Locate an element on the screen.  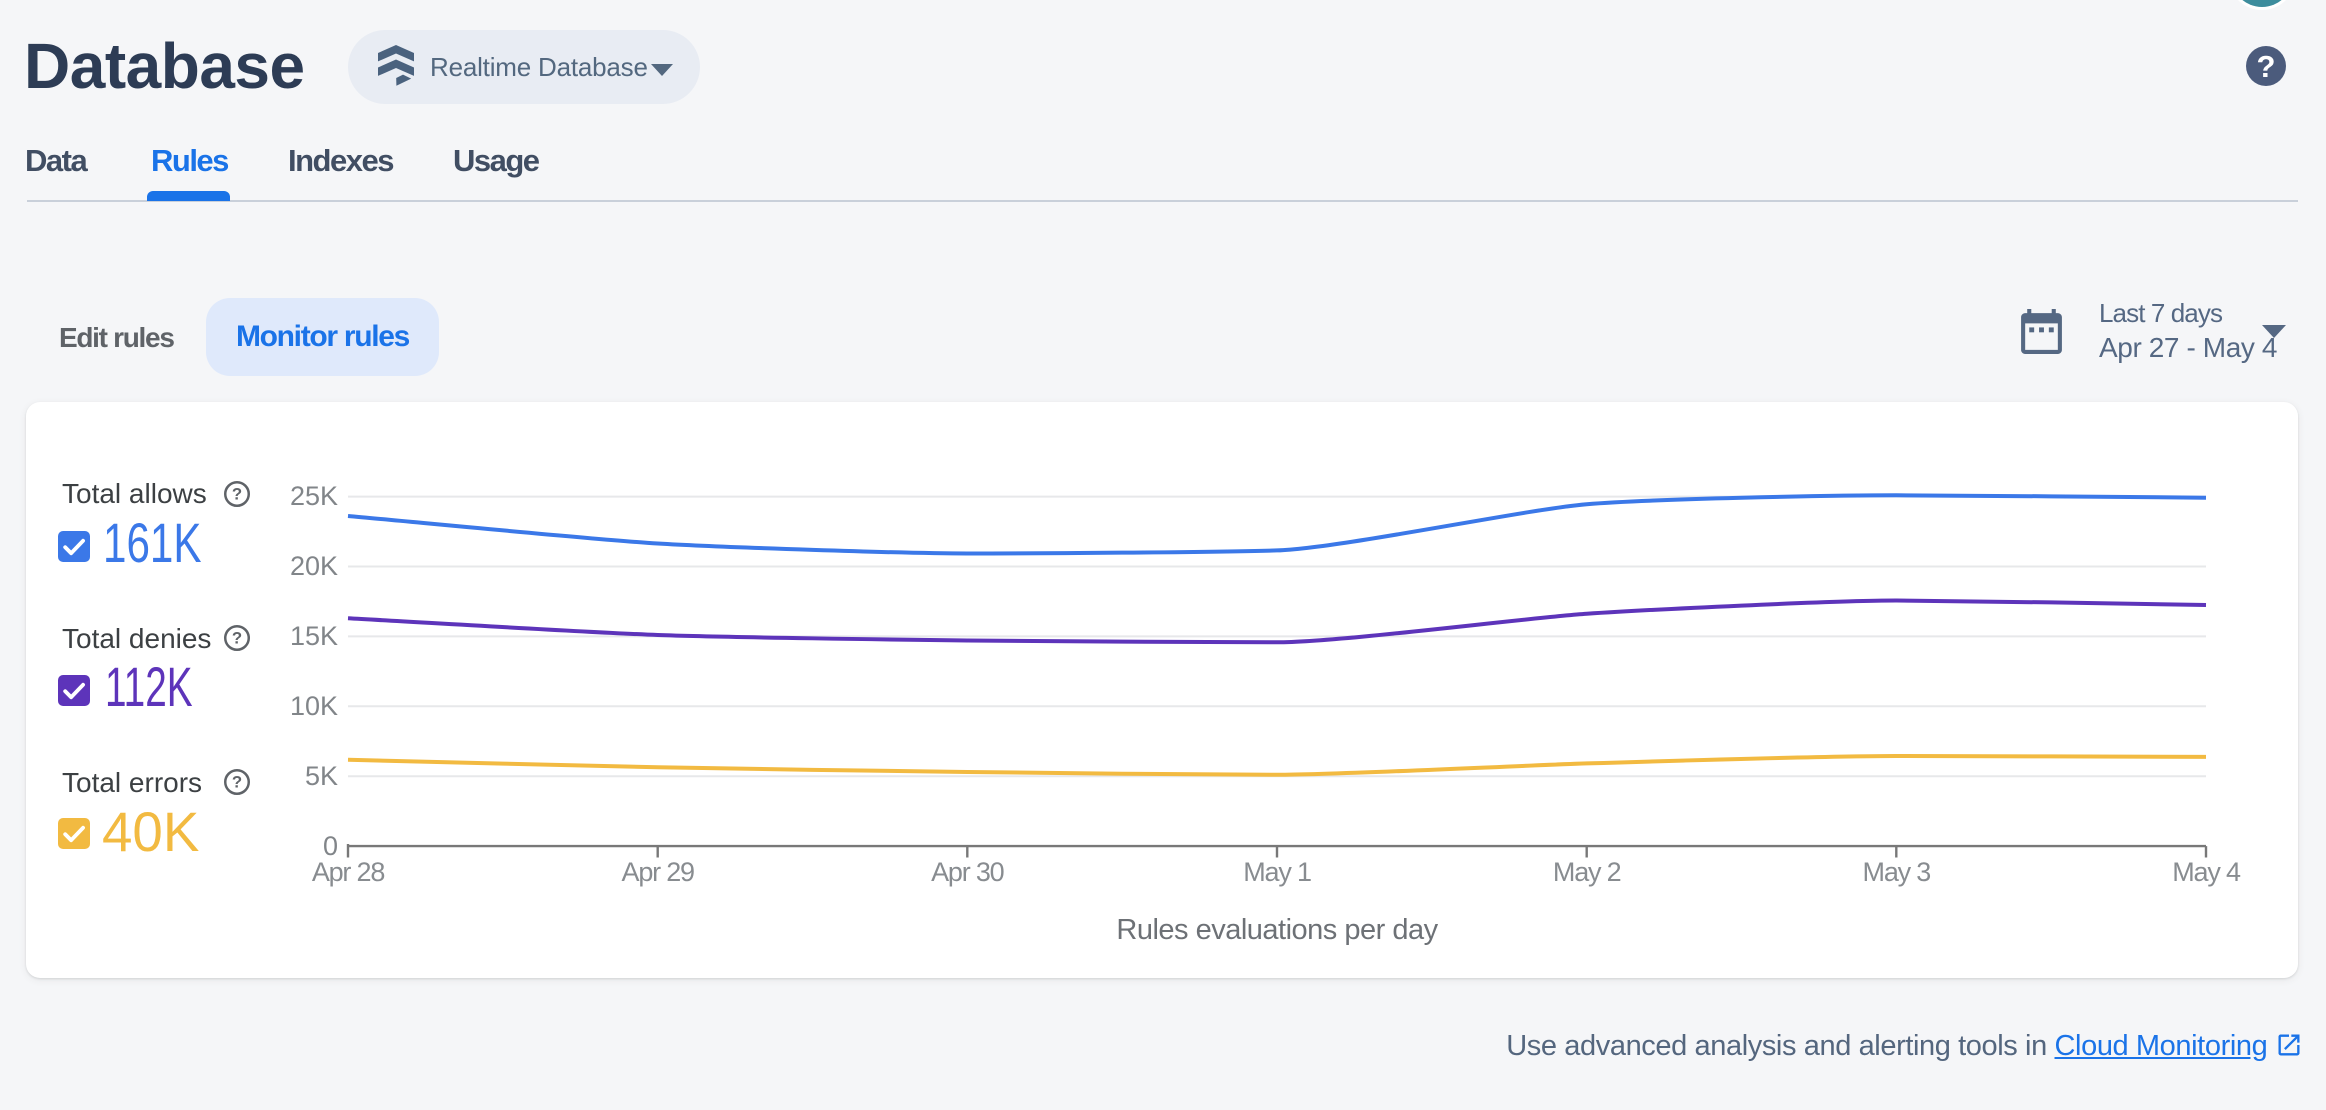
svg-text: 0 is located at coordinates (330, 846).